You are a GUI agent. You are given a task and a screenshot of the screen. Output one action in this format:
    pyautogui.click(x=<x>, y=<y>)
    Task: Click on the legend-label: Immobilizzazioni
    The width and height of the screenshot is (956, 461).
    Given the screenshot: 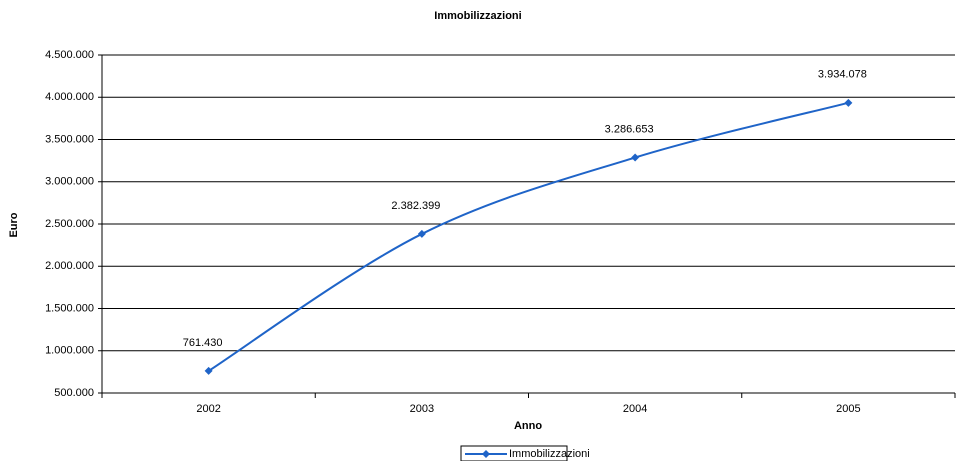 What is the action you would take?
    pyautogui.click(x=549, y=454)
    